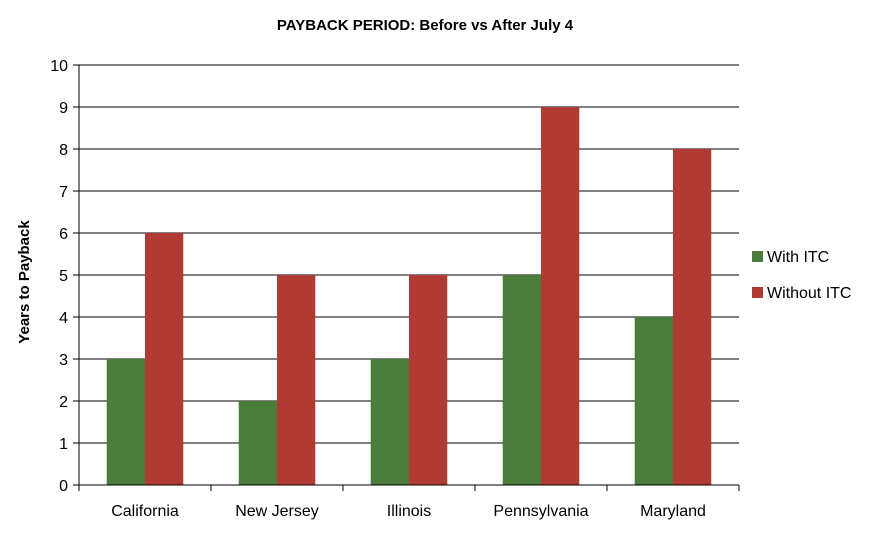 The width and height of the screenshot is (873, 544). I want to click on y-tick-label: 3, so click(63, 360).